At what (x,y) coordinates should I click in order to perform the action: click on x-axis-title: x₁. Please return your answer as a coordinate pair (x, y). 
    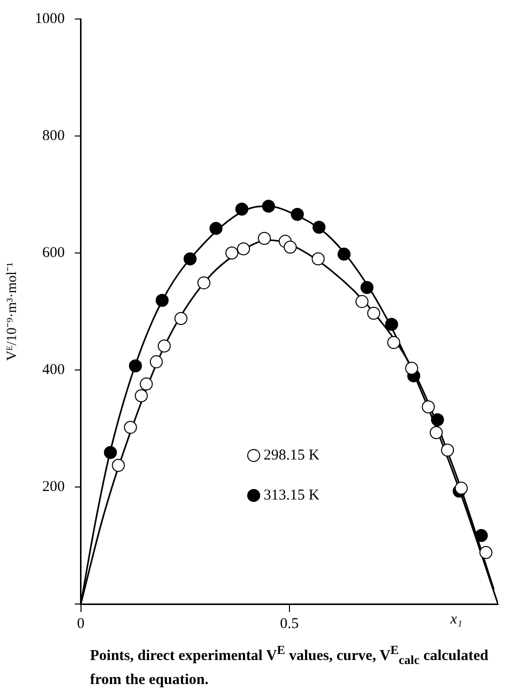
    Looking at the image, I should click on (455, 619).